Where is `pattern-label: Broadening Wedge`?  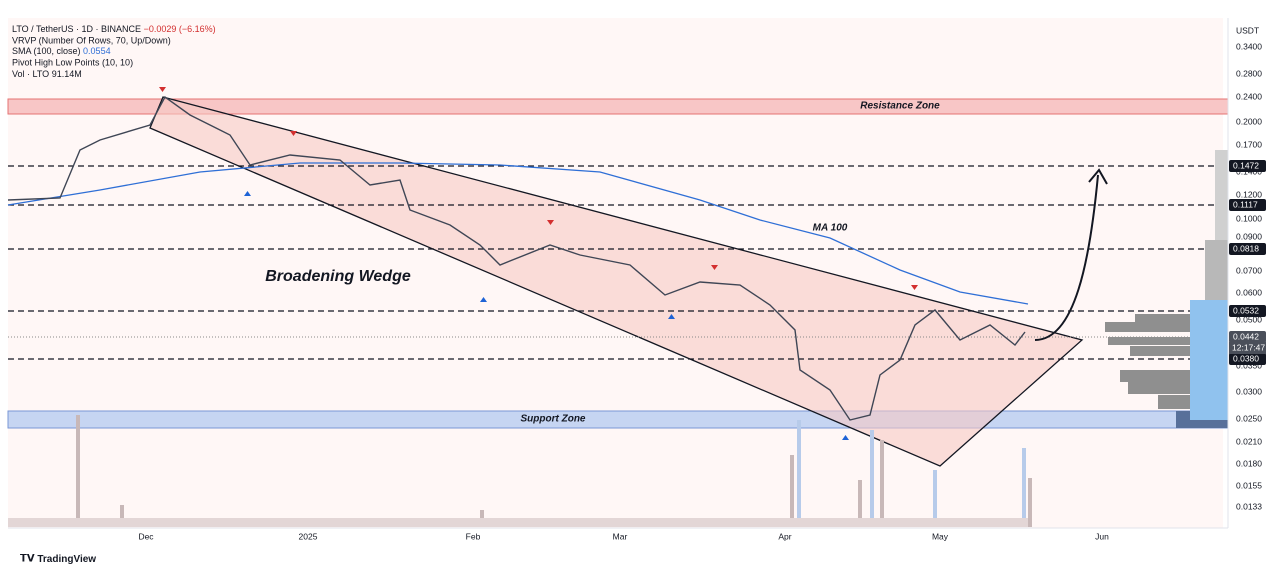
pattern-label: Broadening Wedge is located at coordinates (338, 276).